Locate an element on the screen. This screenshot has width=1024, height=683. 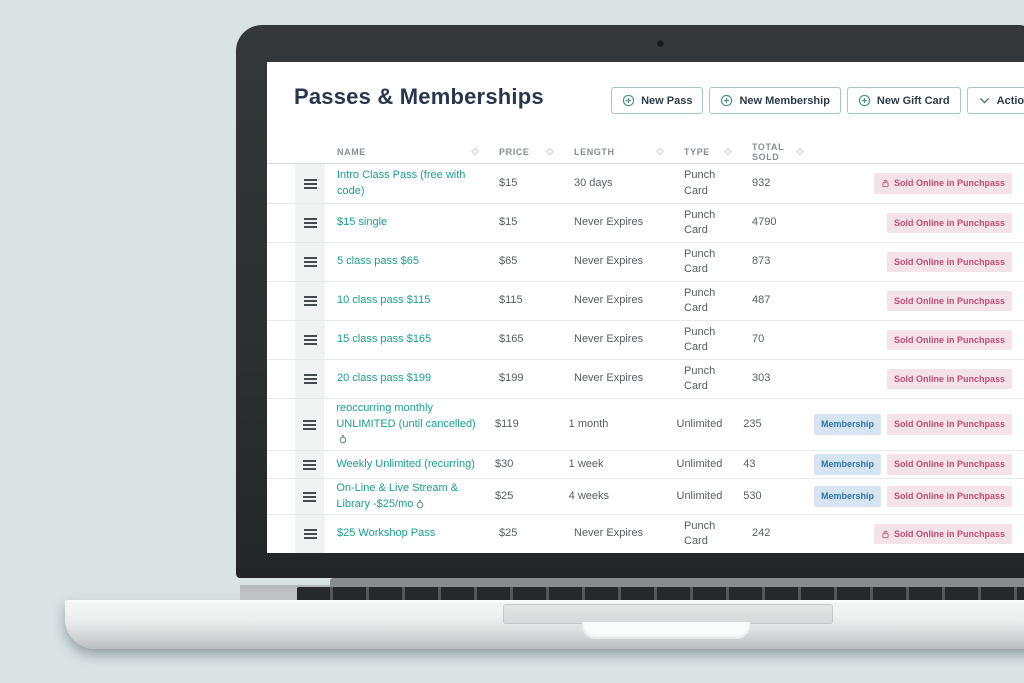
pass-icon is located at coordinates (343, 439).